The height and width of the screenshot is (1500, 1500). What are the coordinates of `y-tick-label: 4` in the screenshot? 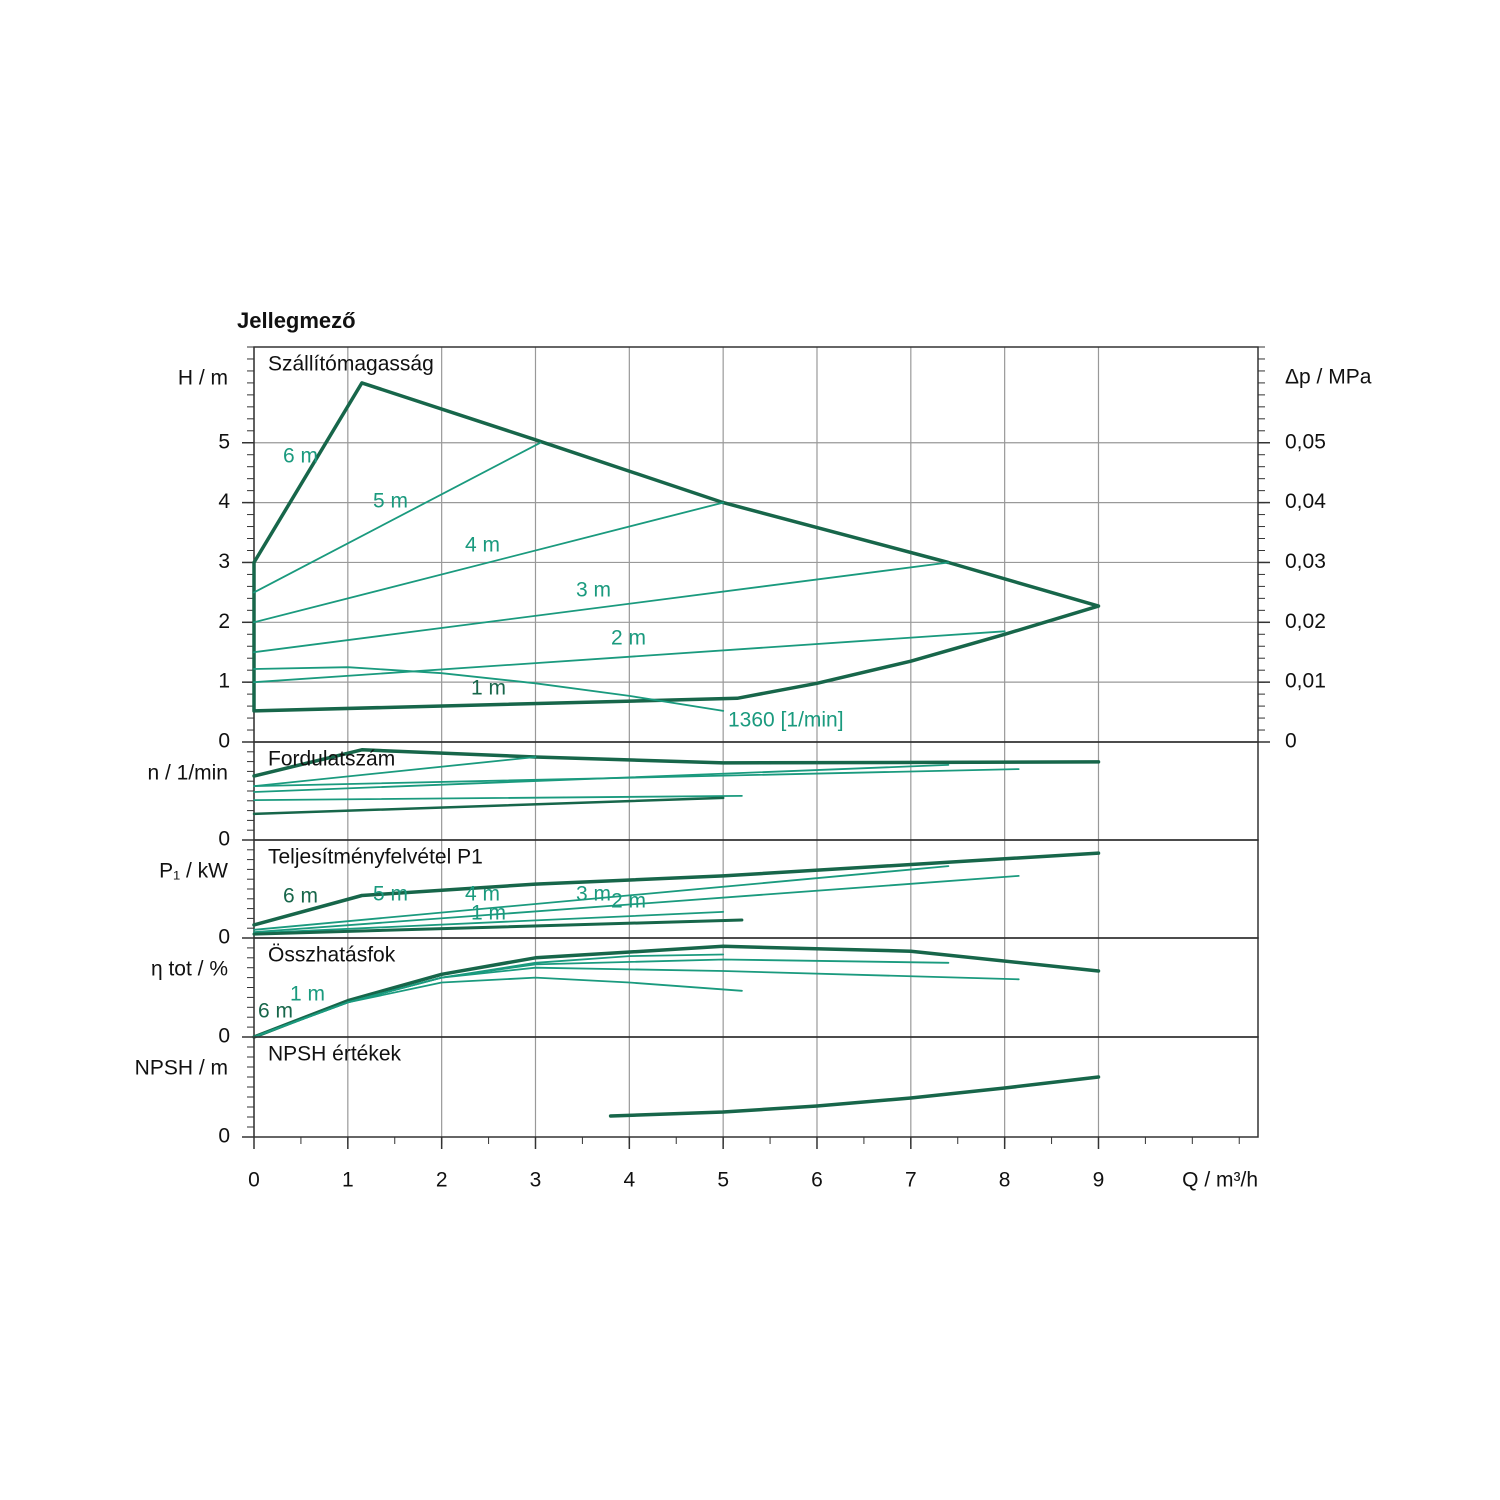 It's located at (224, 501).